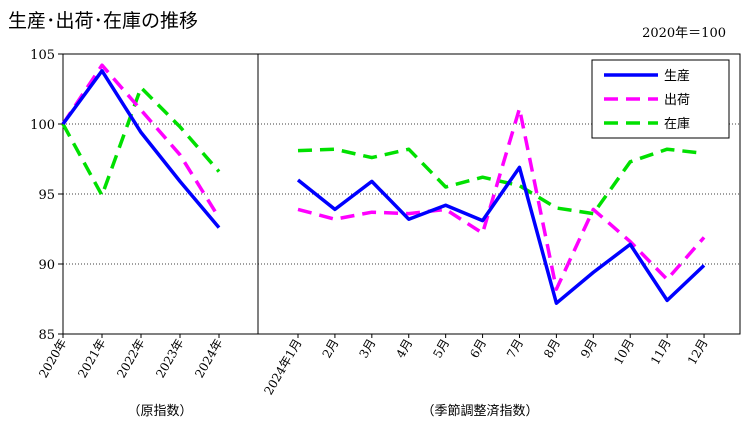 The width and height of the screenshot is (748, 431). What do you see at coordinates (677, 100) in the screenshot?
I see `legend-label-出荷: 出荷` at bounding box center [677, 100].